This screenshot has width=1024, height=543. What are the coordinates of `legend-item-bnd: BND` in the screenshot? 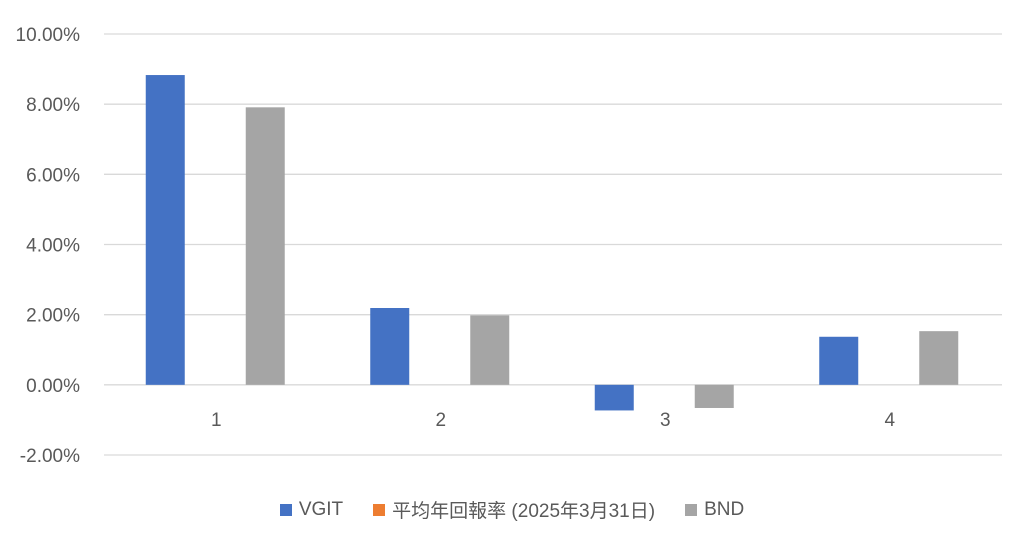 It's located at (714, 510).